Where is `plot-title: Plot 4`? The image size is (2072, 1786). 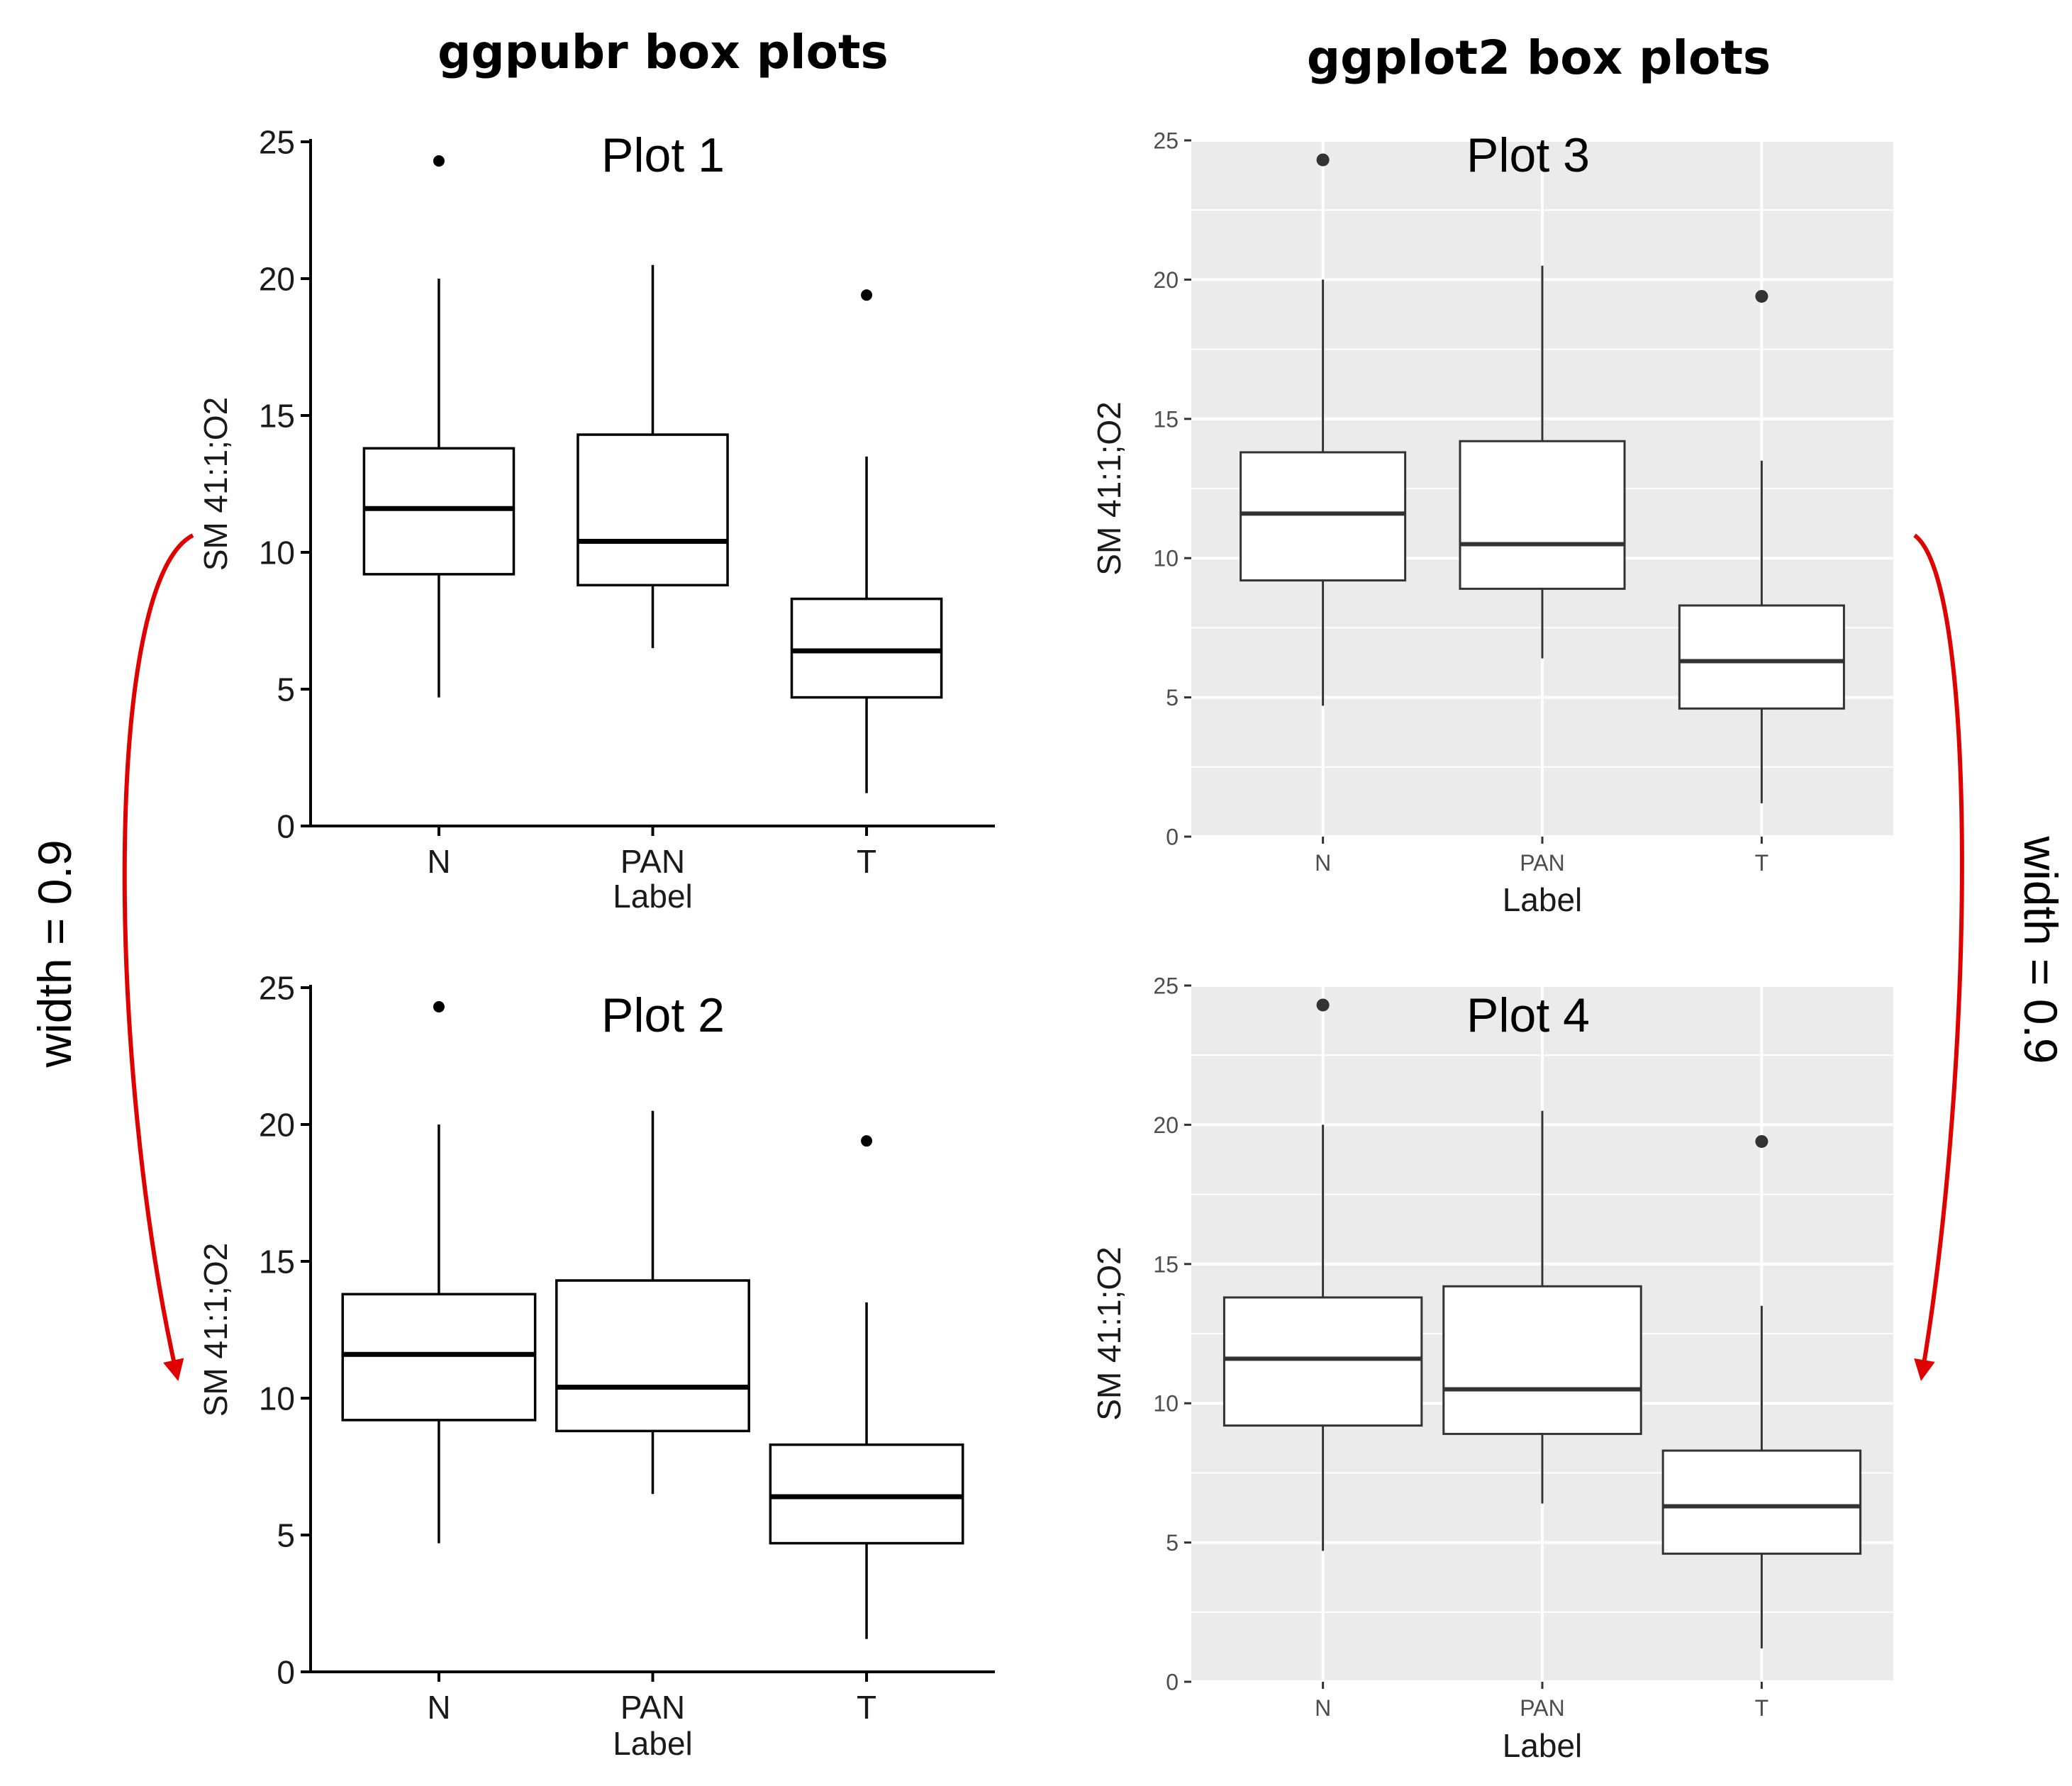
plot-title: Plot 4 is located at coordinates (1528, 1015).